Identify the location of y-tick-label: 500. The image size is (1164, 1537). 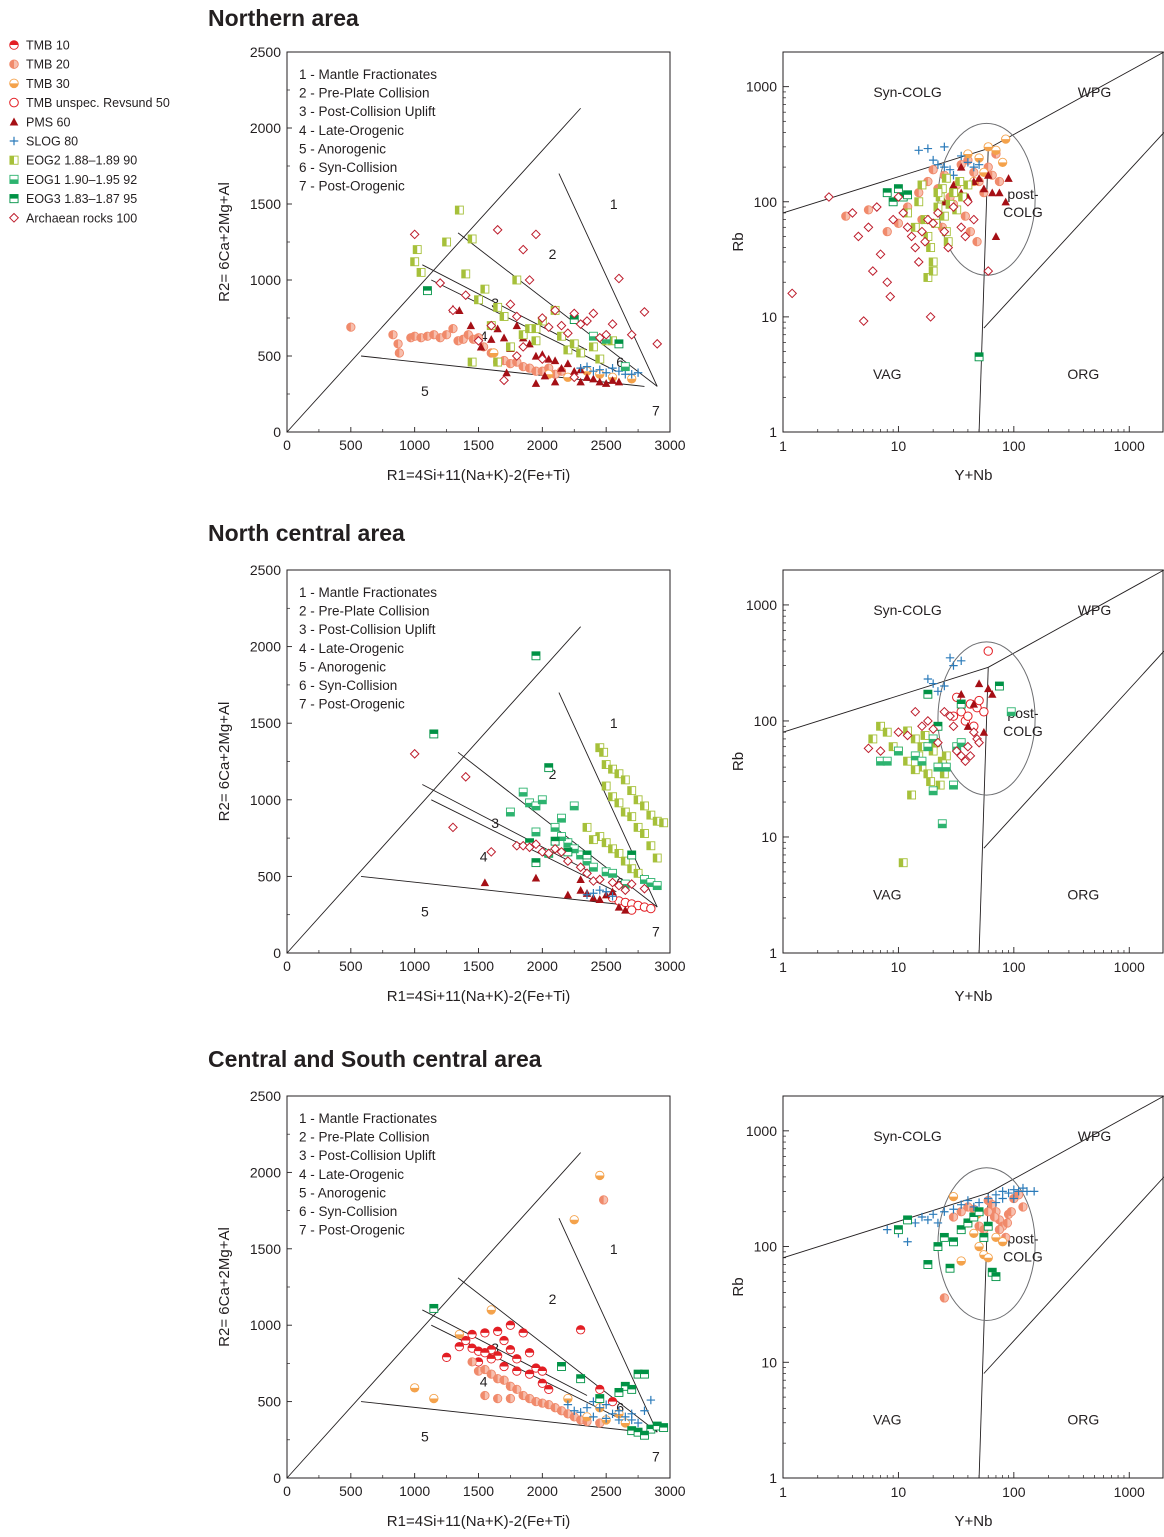
(270, 1402).